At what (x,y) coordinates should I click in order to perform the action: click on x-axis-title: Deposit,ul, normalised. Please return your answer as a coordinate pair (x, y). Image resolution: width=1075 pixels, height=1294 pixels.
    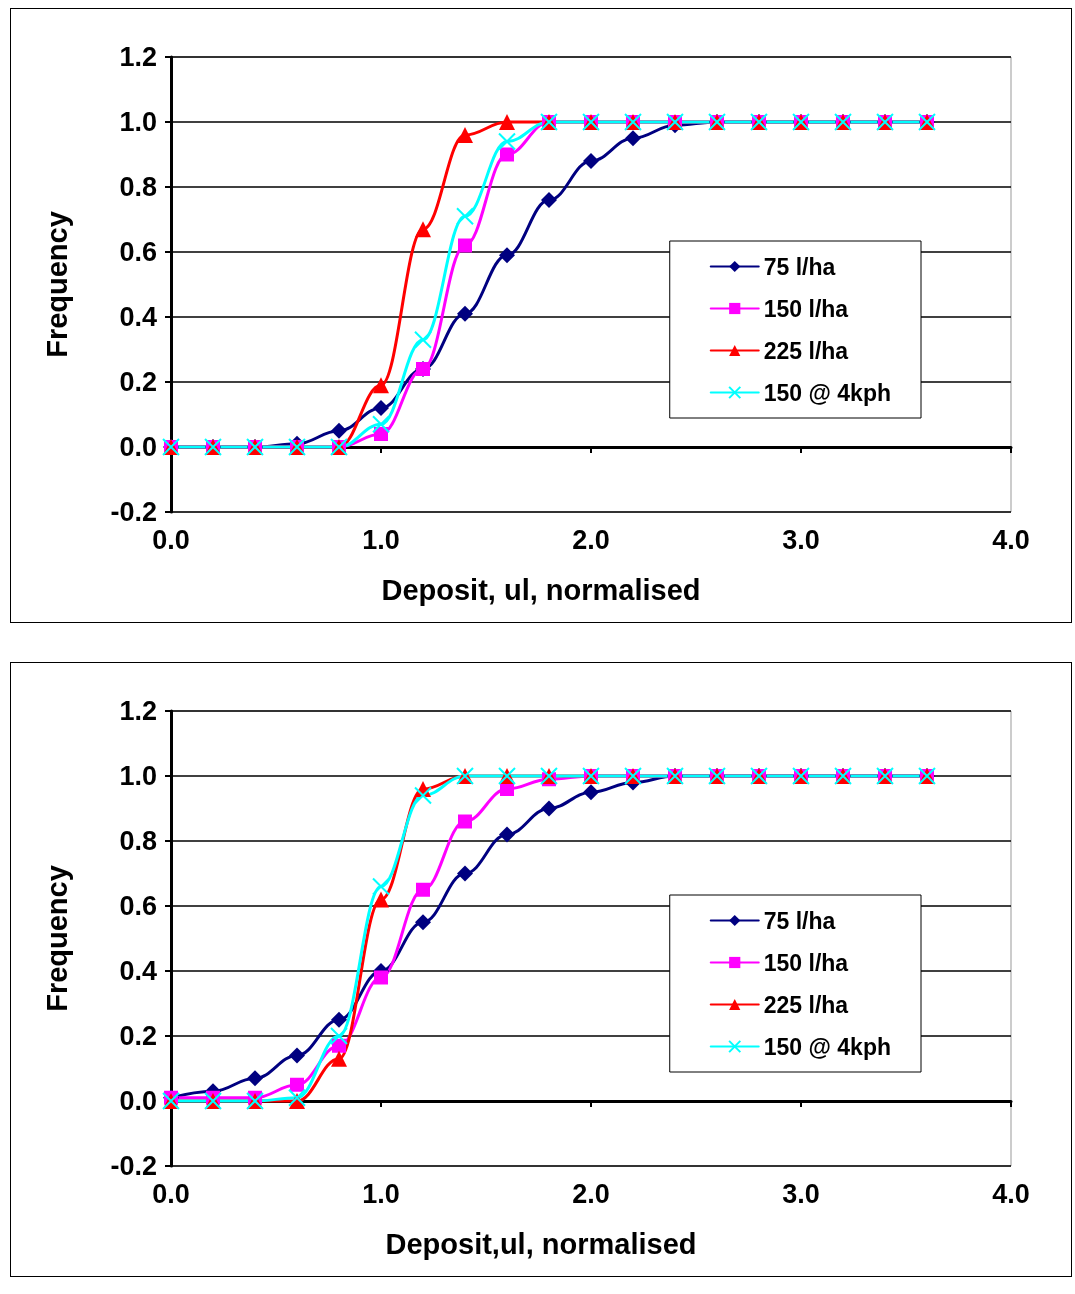
    Looking at the image, I should click on (541, 1243).